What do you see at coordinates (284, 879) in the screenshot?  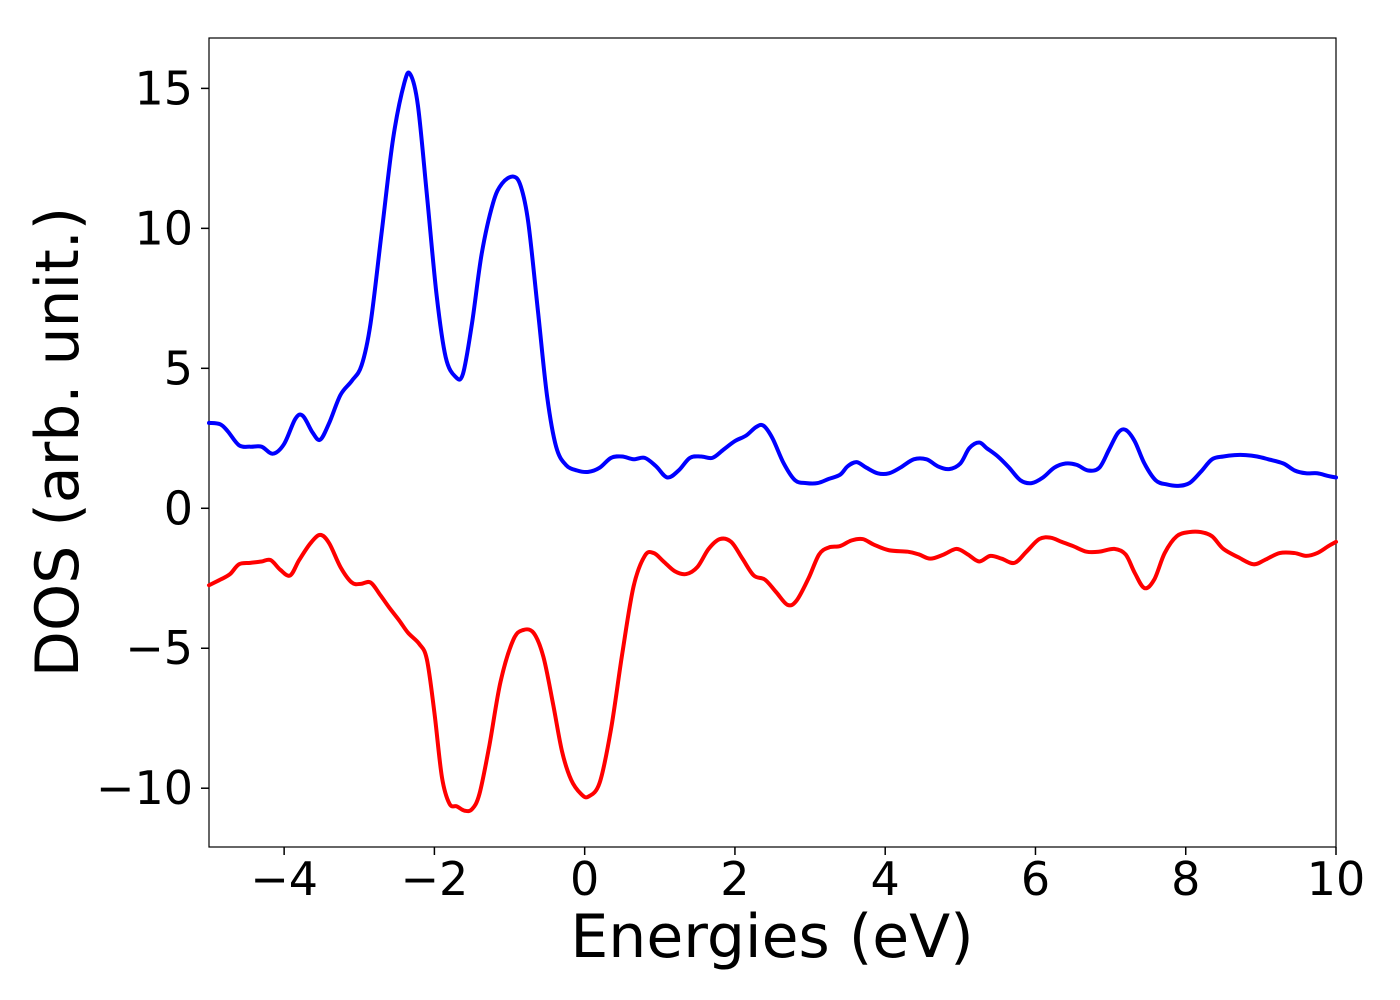 I see `x-tick-label: −4` at bounding box center [284, 879].